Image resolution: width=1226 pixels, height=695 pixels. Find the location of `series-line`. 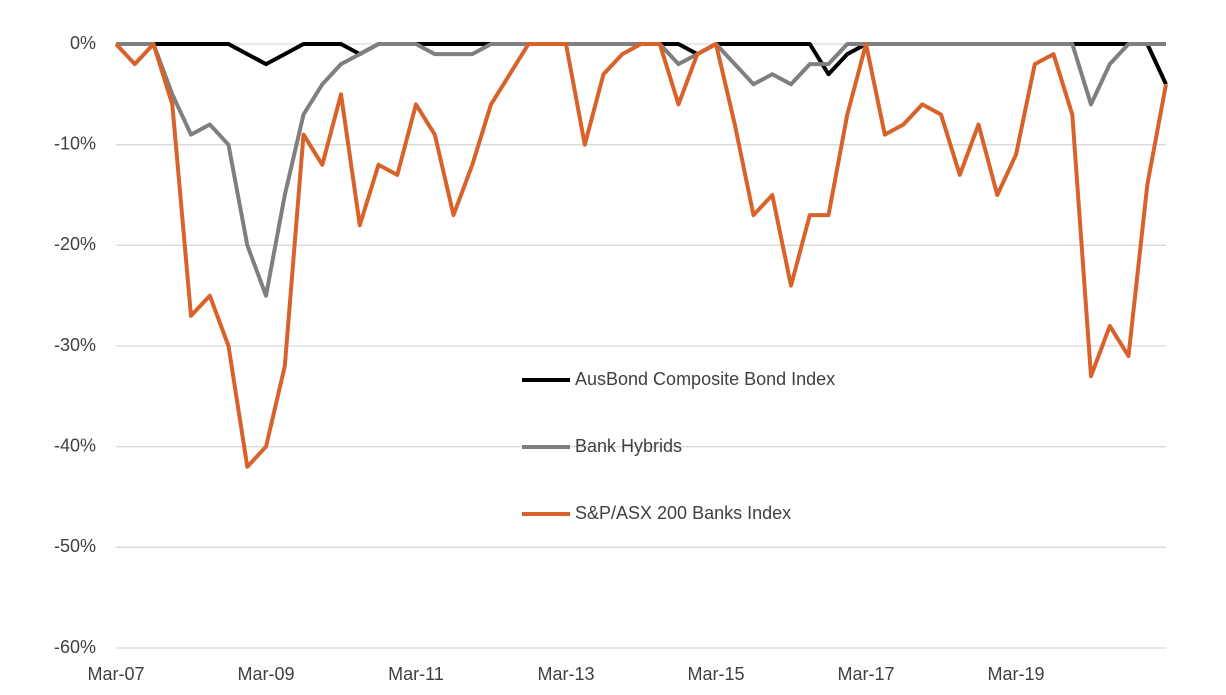

series-line is located at coordinates (642, 64).